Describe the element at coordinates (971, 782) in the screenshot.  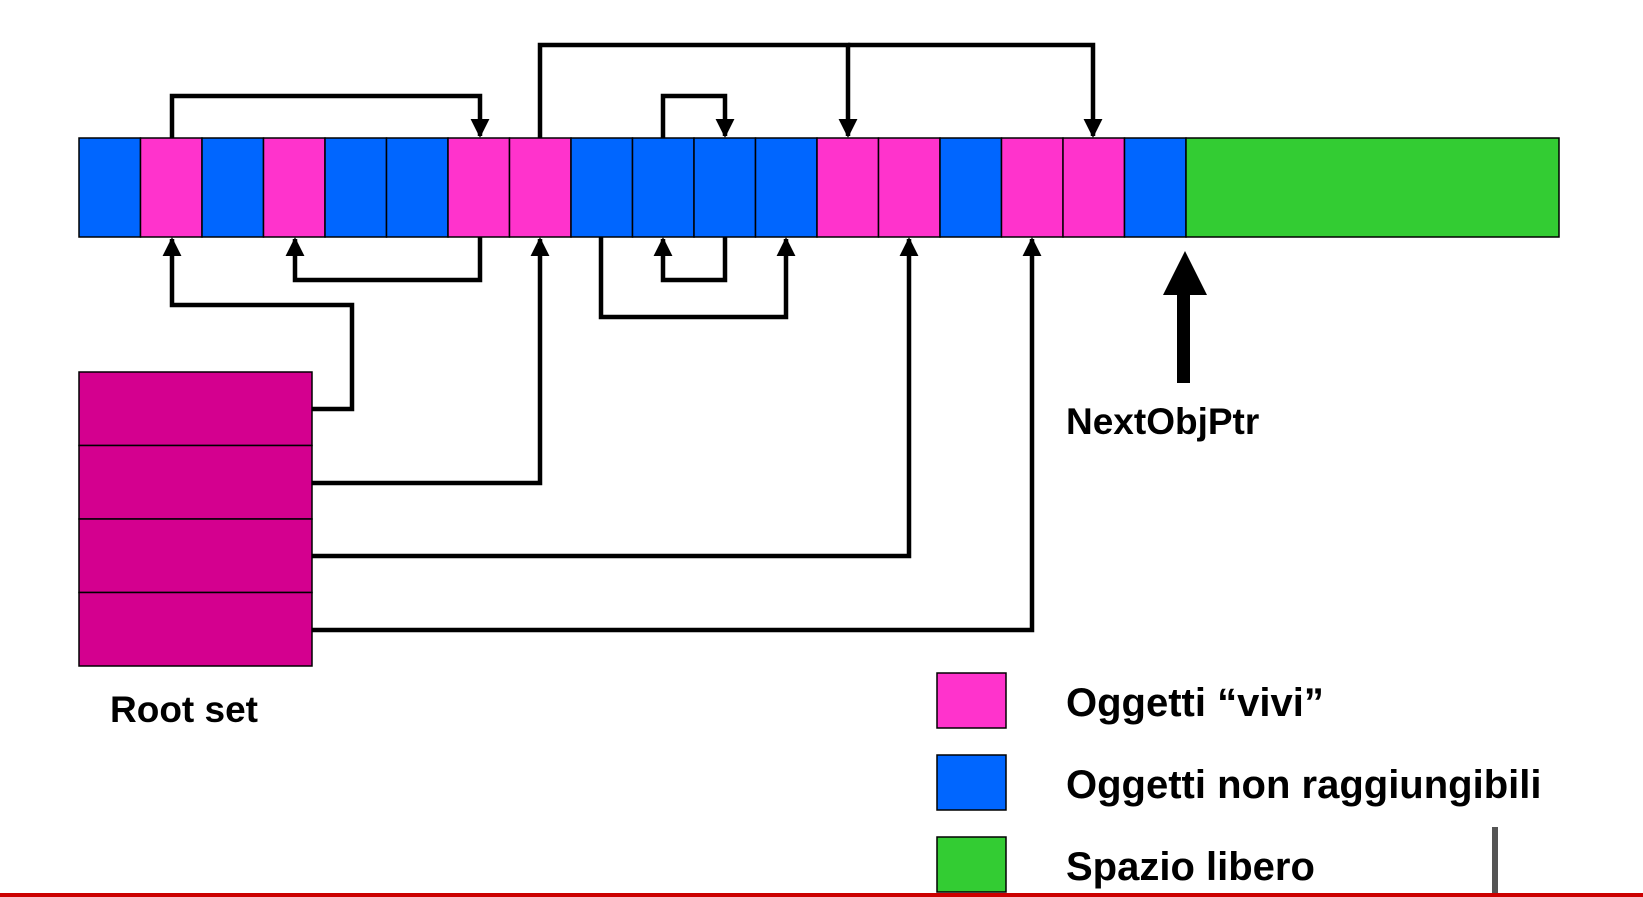
I see `legend-swatch-unreachable` at that location.